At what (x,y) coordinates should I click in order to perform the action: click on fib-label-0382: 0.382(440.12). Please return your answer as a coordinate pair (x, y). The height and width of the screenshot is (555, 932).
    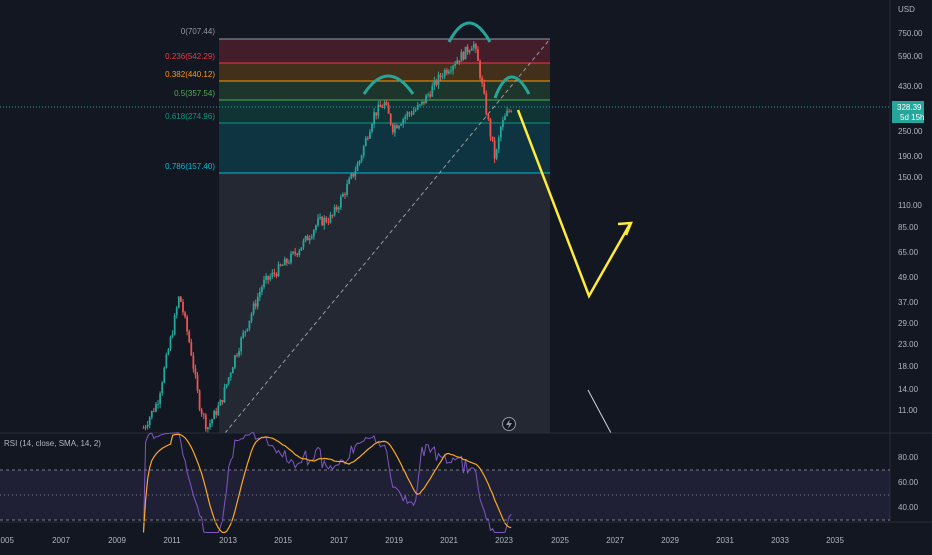
    Looking at the image, I should click on (190, 74).